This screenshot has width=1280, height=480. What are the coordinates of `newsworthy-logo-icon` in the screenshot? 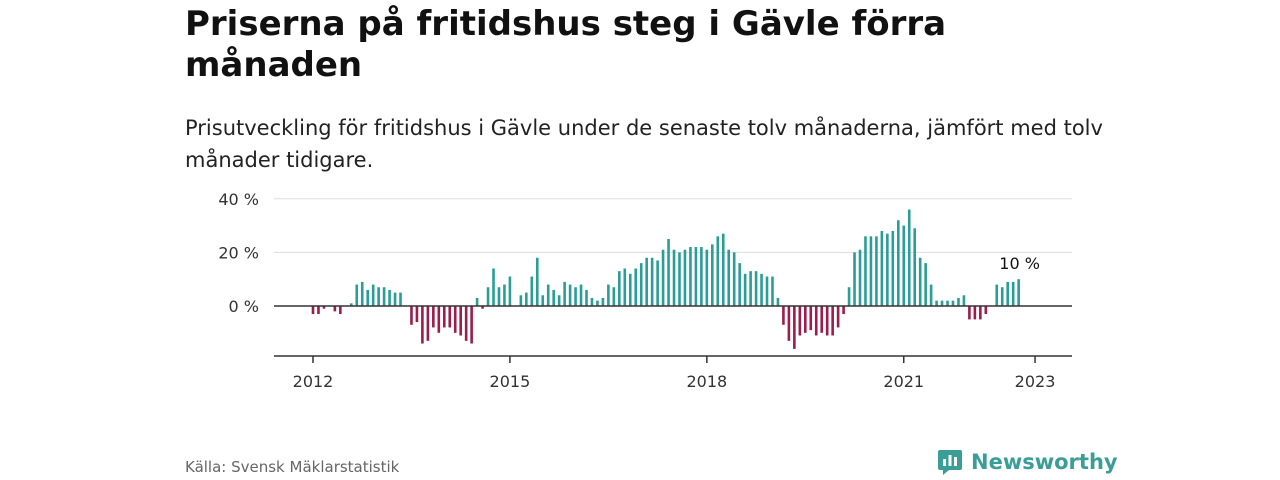 It's located at (950, 462).